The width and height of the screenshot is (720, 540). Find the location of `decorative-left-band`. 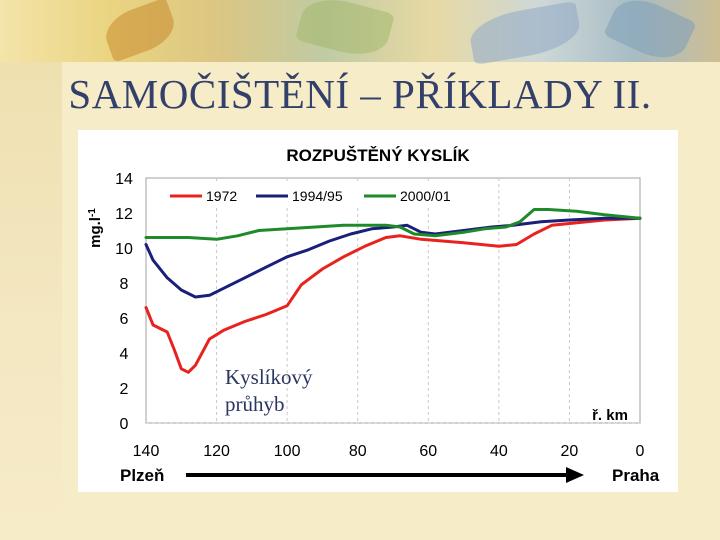

decorative-left-band is located at coordinates (31, 301).